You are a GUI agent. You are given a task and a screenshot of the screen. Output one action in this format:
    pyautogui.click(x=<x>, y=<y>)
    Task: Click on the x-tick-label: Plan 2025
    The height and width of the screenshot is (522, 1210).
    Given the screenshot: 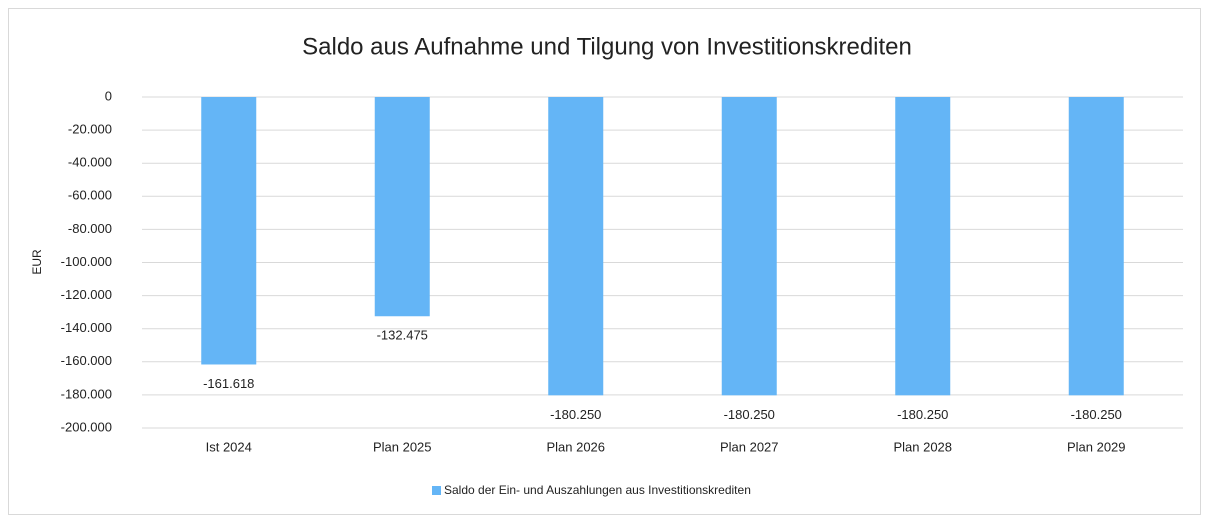 What is the action you would take?
    pyautogui.click(x=402, y=446)
    